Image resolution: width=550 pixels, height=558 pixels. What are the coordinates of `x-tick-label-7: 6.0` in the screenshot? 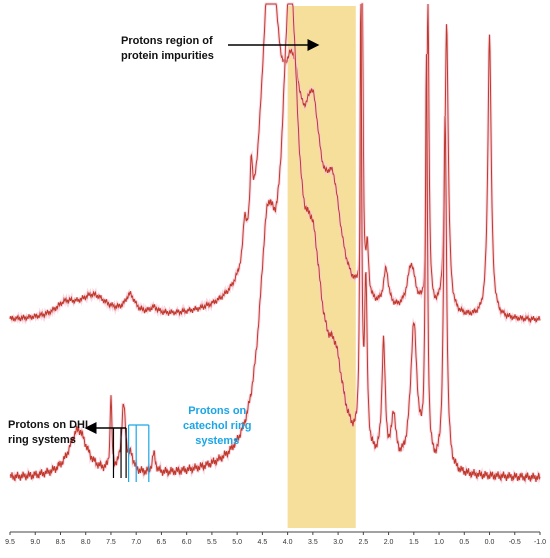 It's located at (187, 542).